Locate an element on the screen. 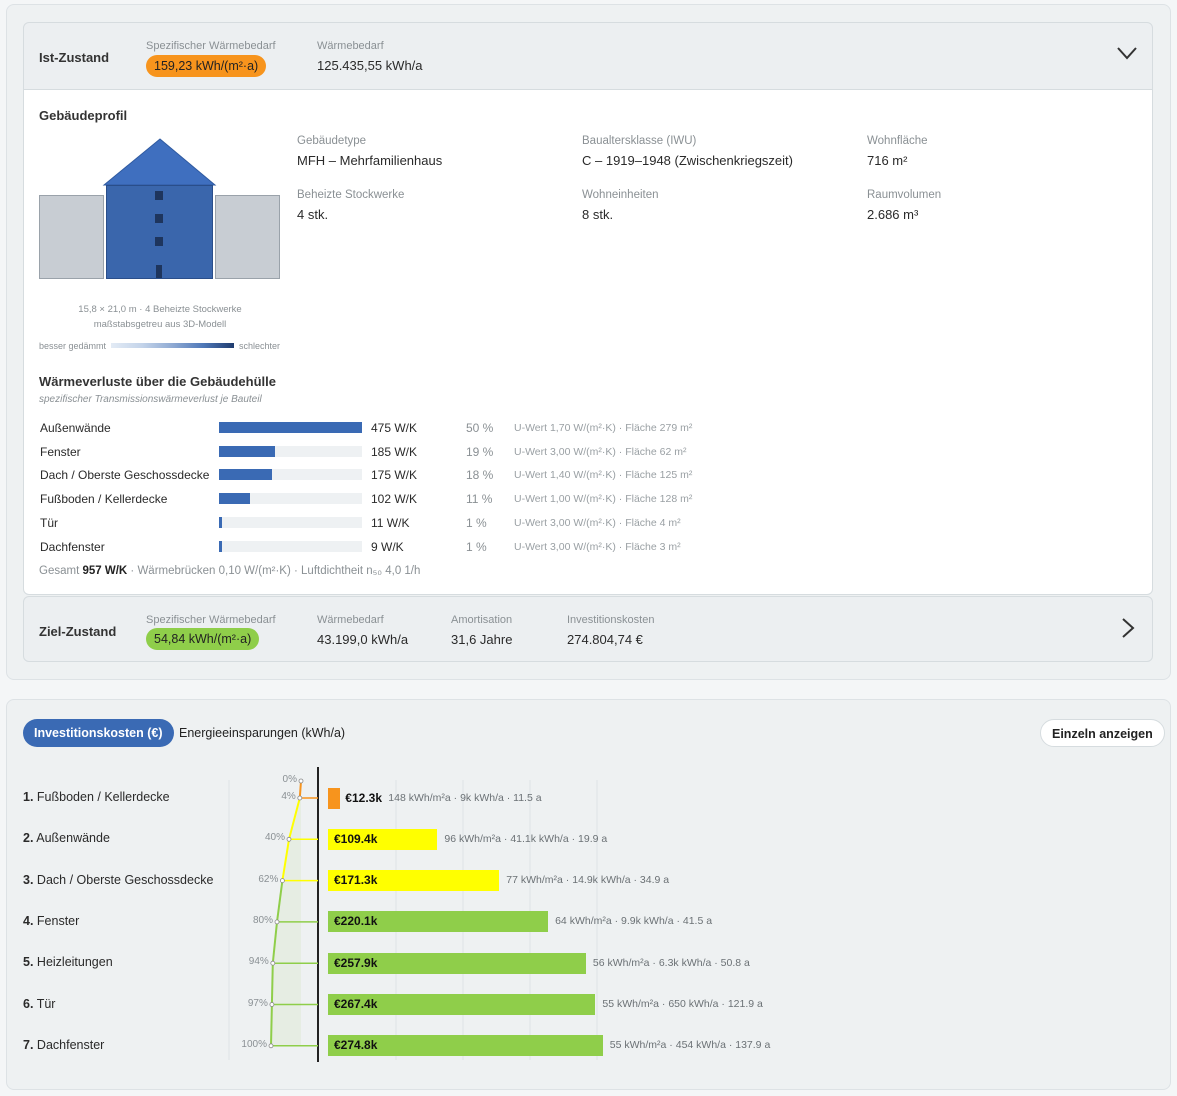 The width and height of the screenshot is (1177, 1096). gebaeudeprofil-title: Gebäudeprofil is located at coordinates (83, 115).